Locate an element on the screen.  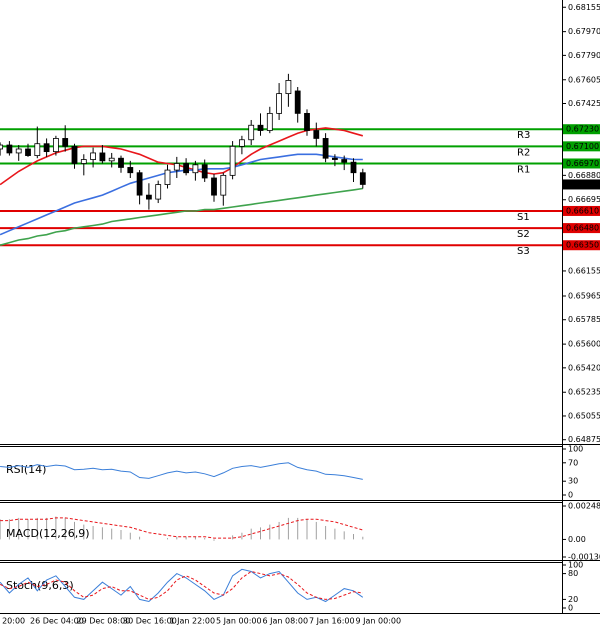
level-name: S2 is located at coordinates (523, 234).